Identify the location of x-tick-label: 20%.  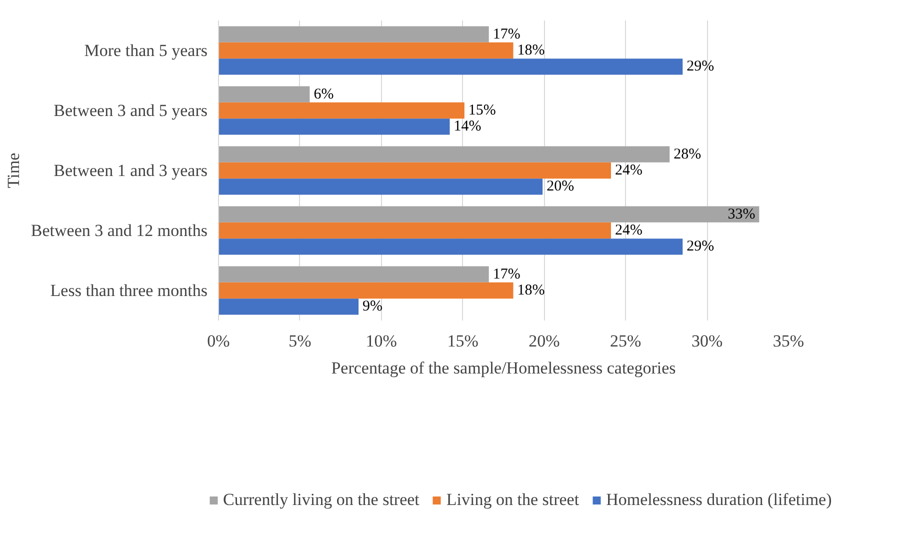
(544, 341).